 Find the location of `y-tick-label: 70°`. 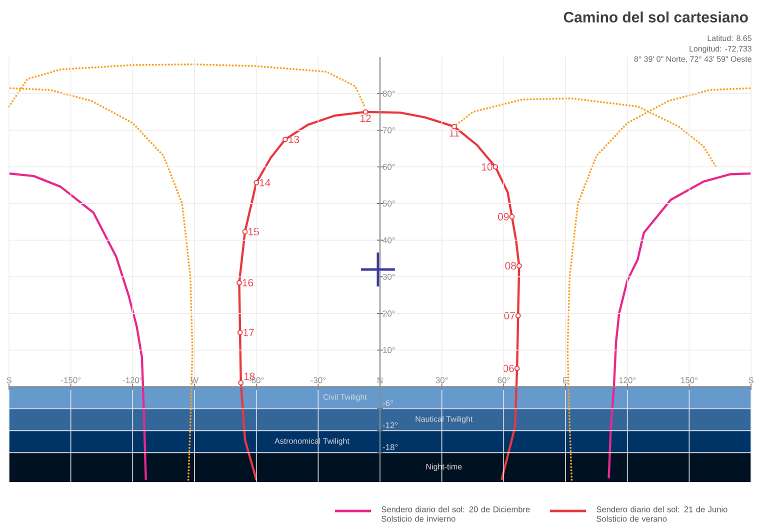

y-tick-label: 70° is located at coordinates (388, 130).